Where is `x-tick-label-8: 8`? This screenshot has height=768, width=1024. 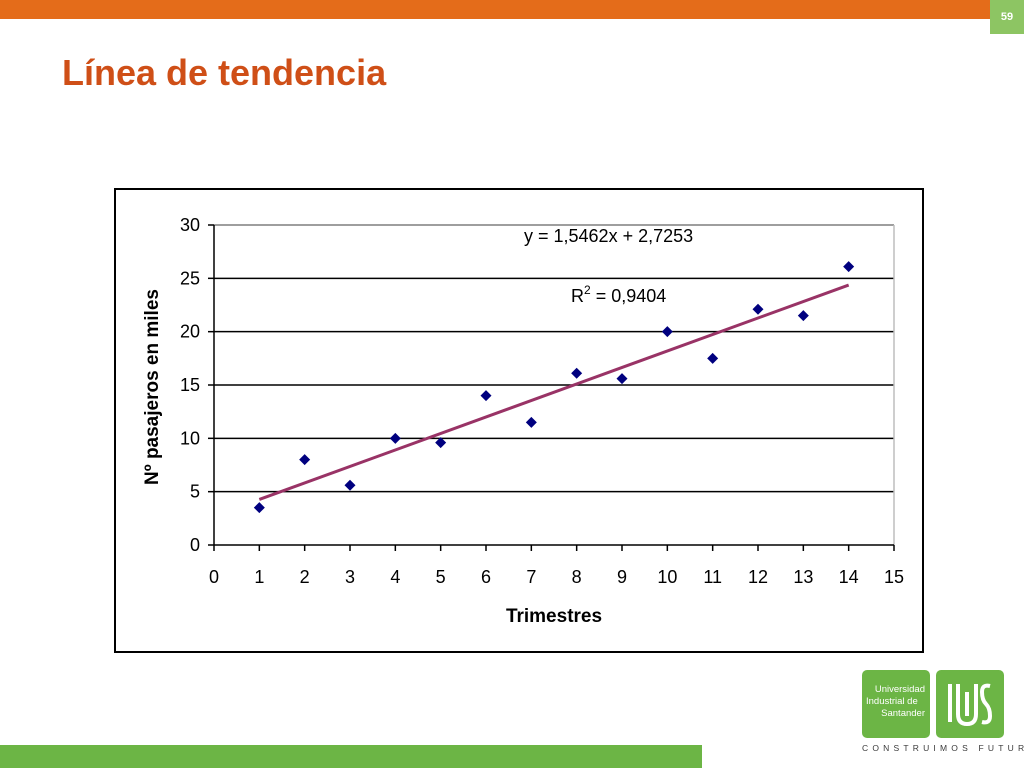
x-tick-label-8: 8 is located at coordinates (577, 577).